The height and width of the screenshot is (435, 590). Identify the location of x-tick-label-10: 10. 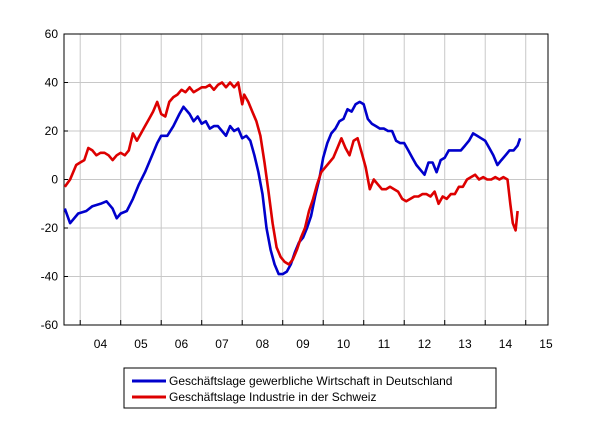
(344, 344).